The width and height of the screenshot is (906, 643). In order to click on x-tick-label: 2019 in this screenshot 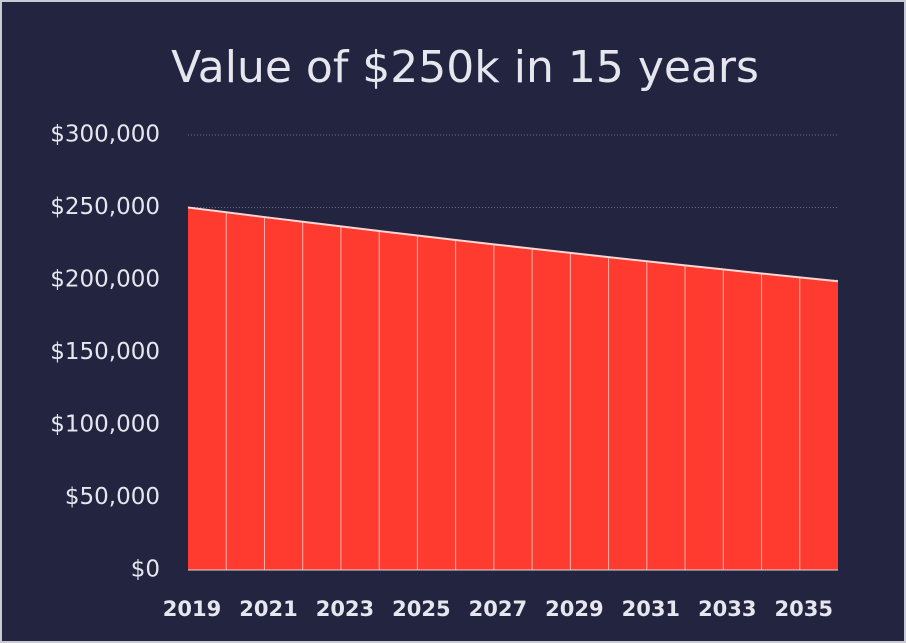, I will do `click(192, 609)`.